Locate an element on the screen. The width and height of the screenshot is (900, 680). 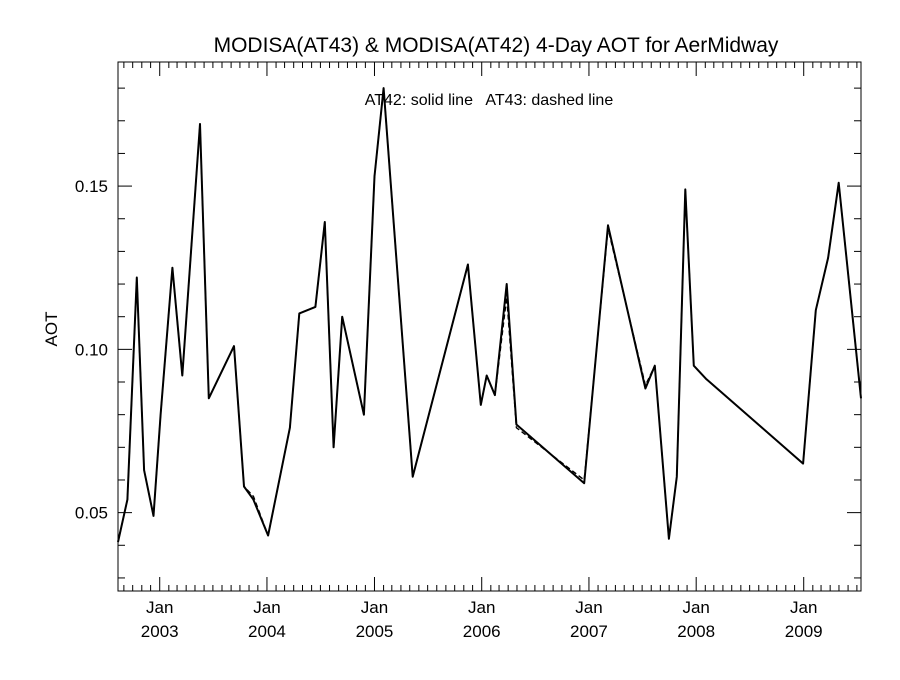
y-tick-label: 0.15 is located at coordinates (91, 186).